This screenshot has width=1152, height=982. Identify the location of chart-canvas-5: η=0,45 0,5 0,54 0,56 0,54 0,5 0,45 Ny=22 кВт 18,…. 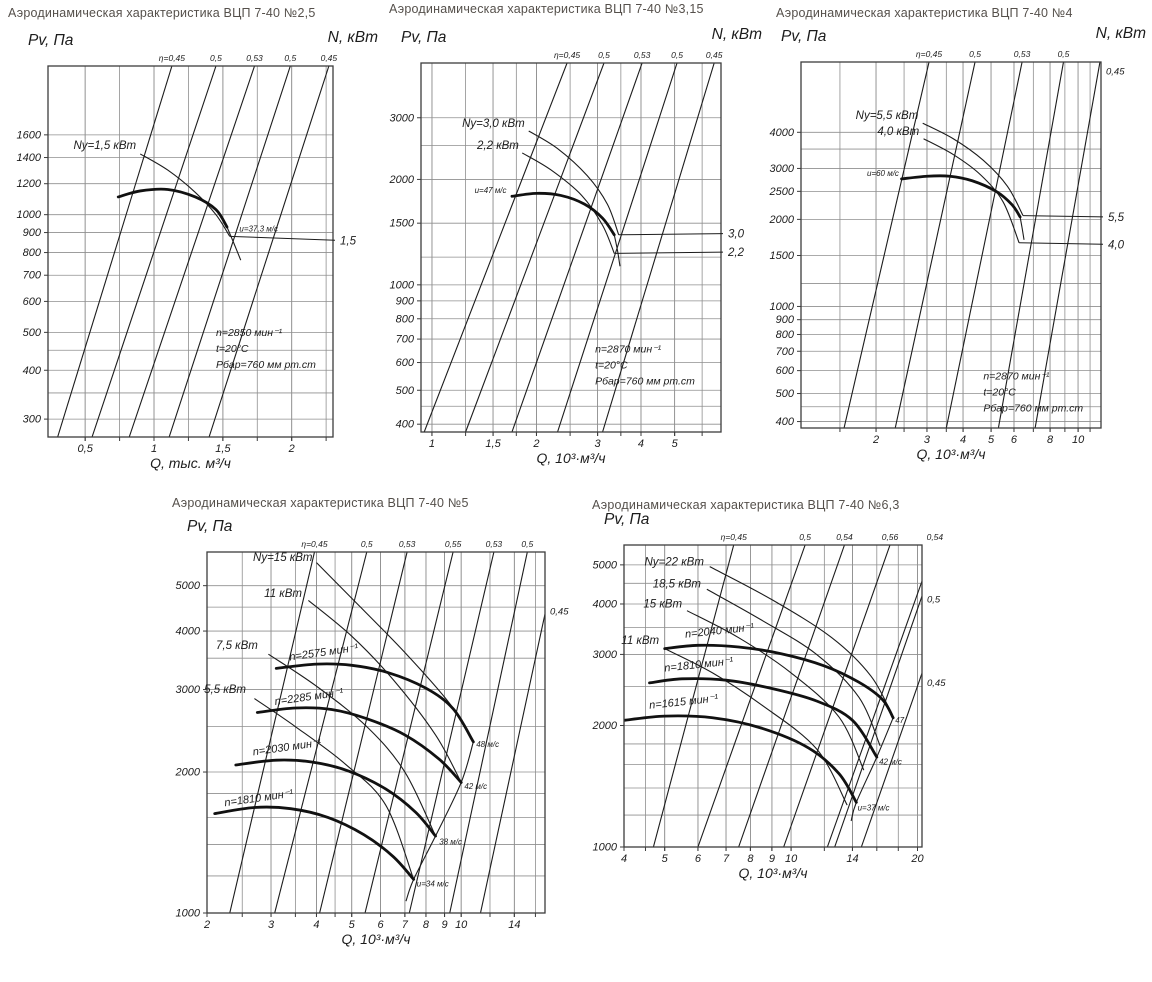
(769, 696).